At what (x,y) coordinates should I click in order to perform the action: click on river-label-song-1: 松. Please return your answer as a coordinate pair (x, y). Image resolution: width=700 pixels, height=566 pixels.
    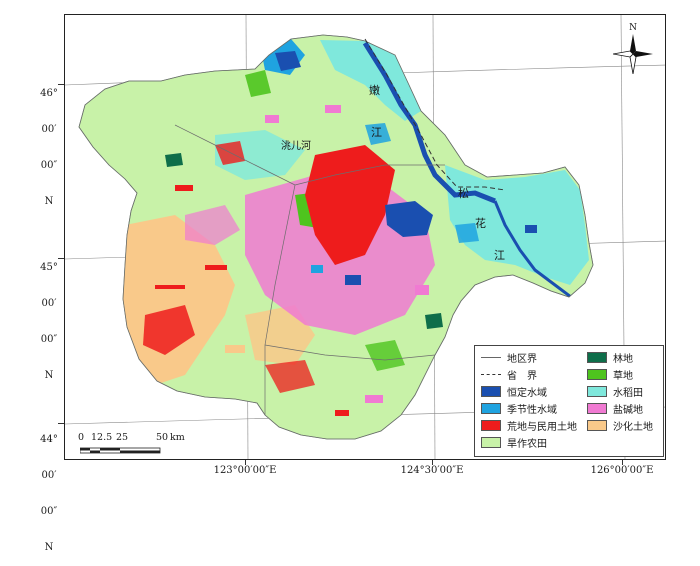
    Looking at the image, I should click on (463, 193).